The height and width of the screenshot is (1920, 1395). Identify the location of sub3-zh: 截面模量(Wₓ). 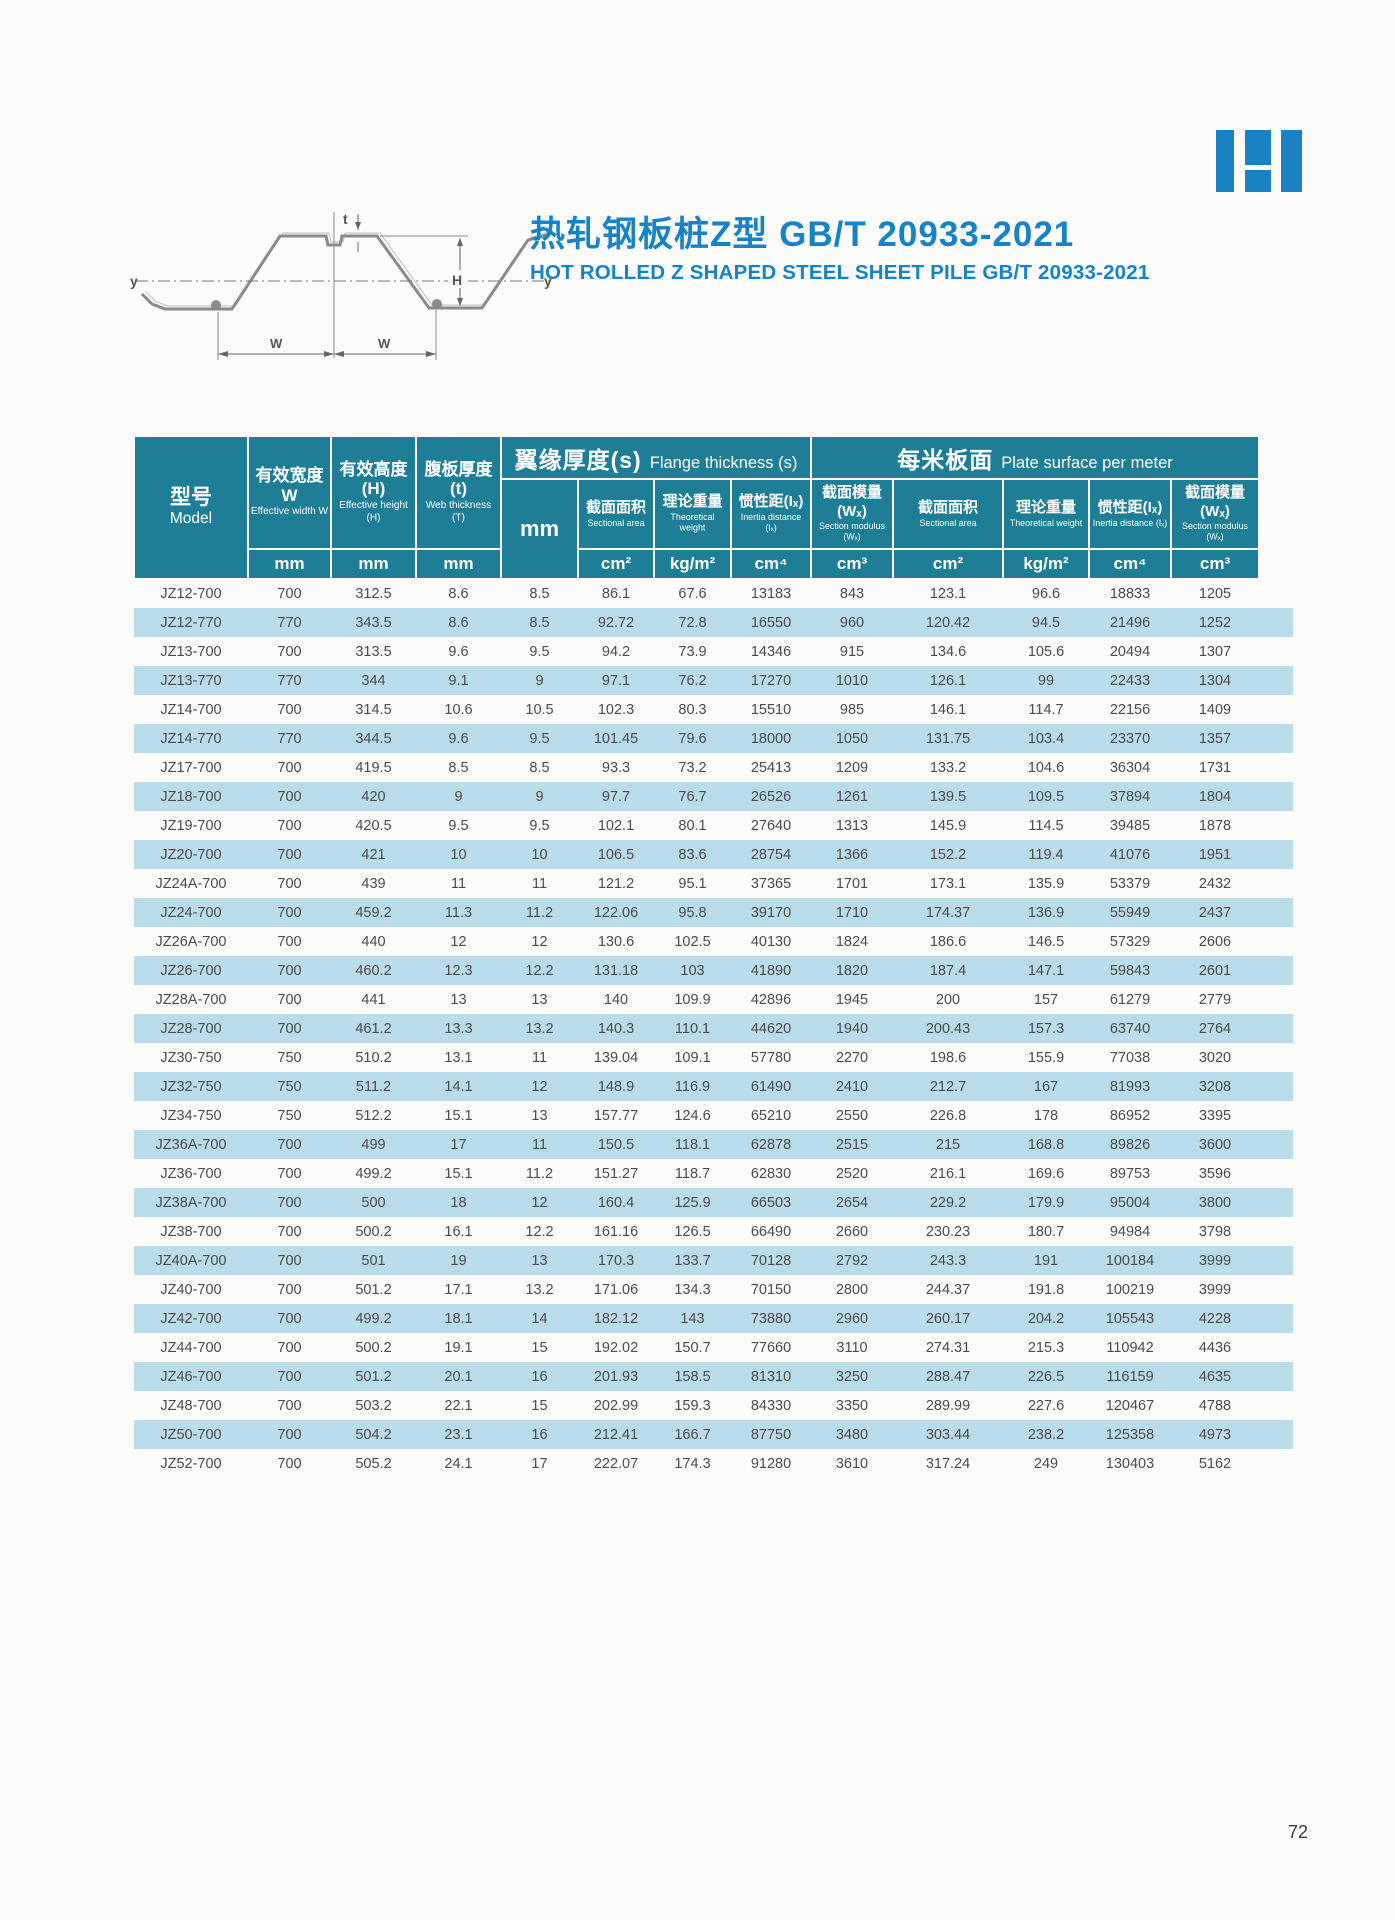
(851, 501).